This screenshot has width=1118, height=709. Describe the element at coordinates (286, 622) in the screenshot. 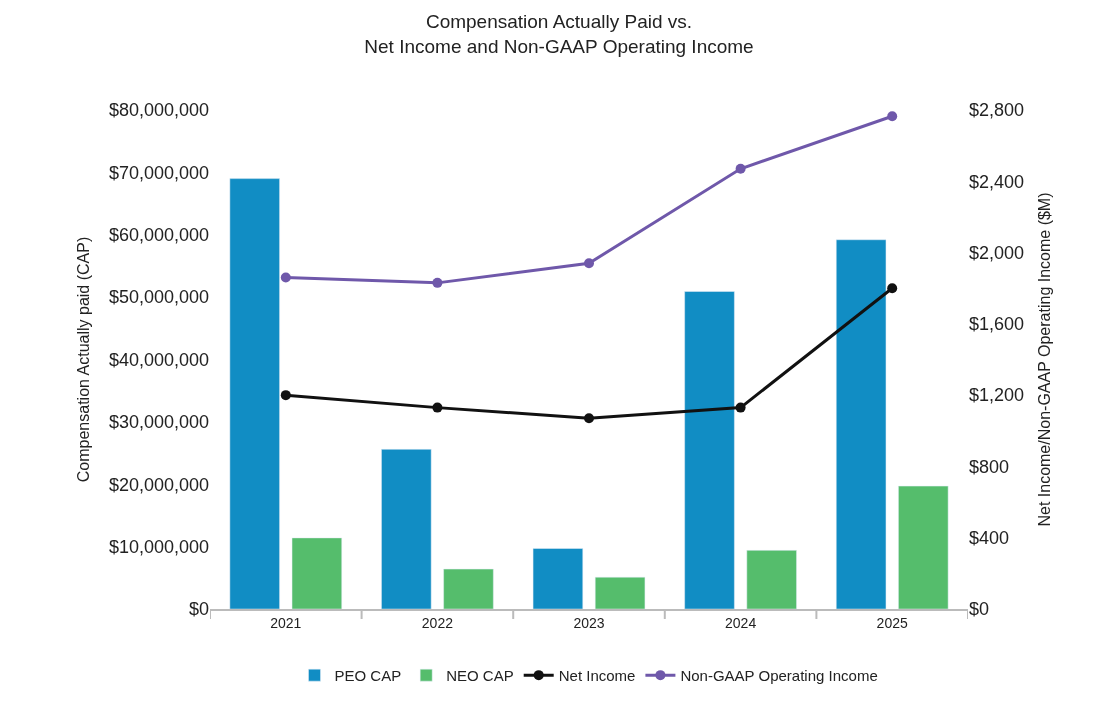

I see `x-tick-label: 2021` at that location.